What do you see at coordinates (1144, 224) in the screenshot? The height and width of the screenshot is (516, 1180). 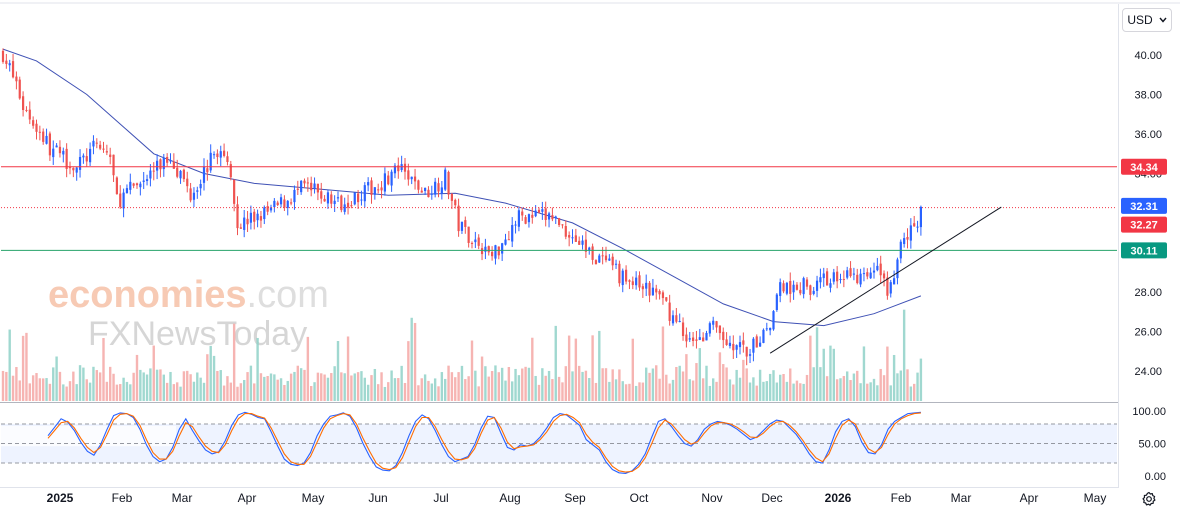 I see `level-label-dotted-resistance` at bounding box center [1144, 224].